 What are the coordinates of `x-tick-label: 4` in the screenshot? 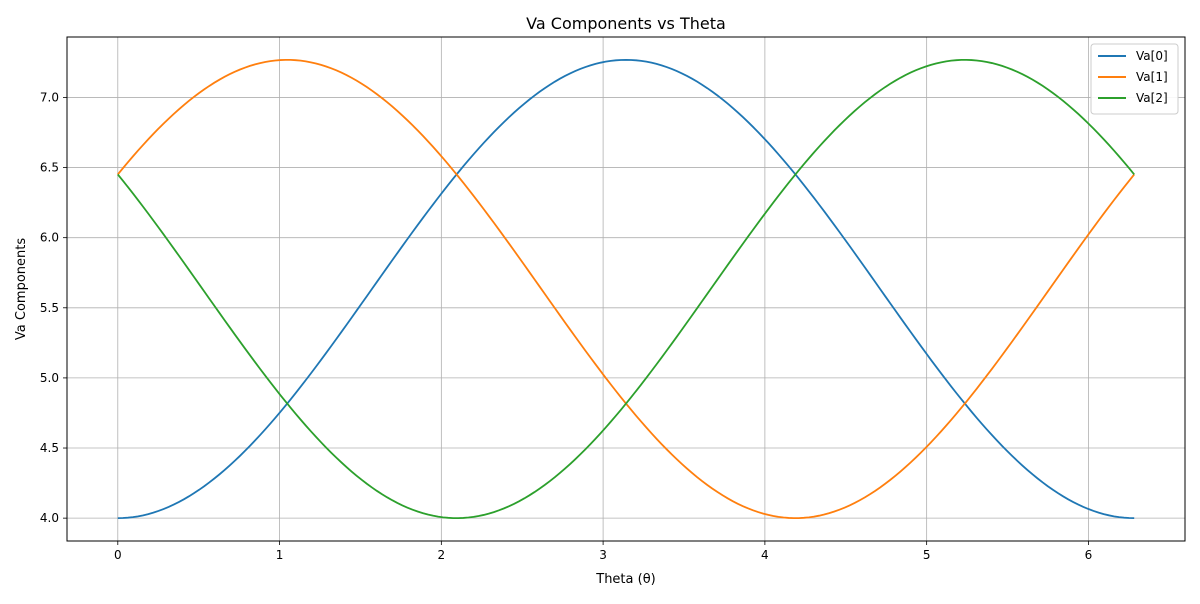 It's located at (765, 555).